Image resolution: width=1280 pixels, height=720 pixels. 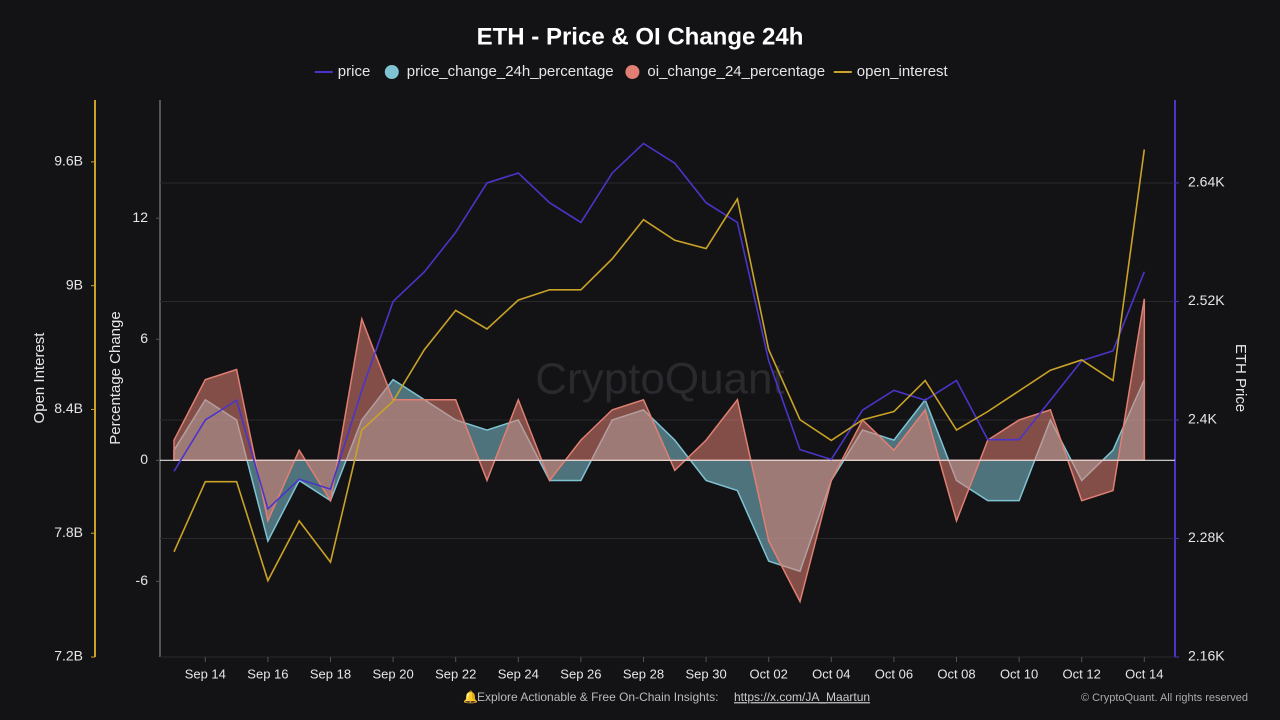 I want to click on legend-item: price, so click(x=342, y=71).